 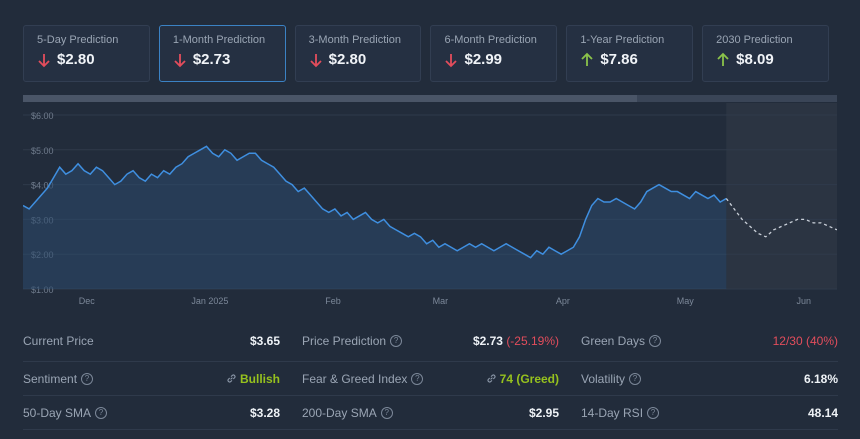 I want to click on y-tick-label: $4.00, so click(x=42, y=186).